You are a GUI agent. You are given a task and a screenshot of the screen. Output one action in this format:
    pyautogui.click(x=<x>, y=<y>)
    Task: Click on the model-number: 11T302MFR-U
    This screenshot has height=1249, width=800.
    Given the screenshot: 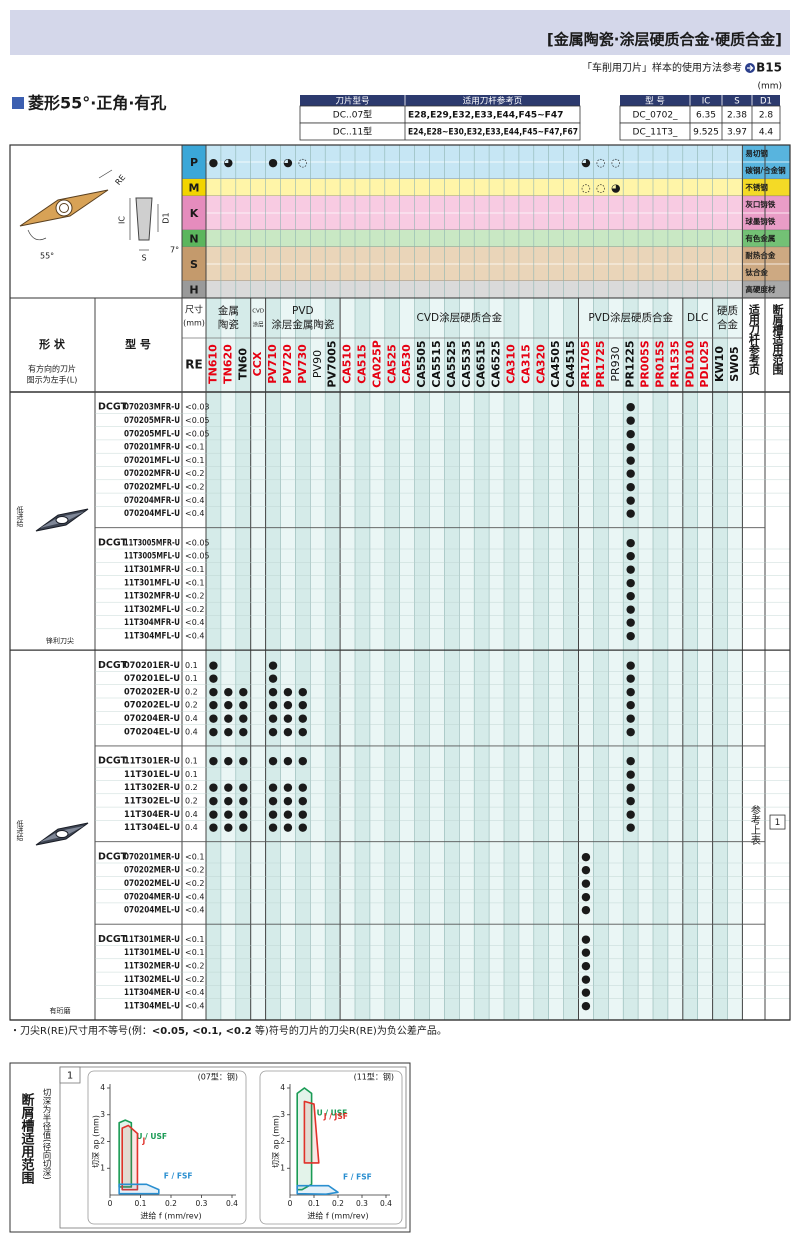 What is the action you would take?
    pyautogui.click(x=152, y=597)
    